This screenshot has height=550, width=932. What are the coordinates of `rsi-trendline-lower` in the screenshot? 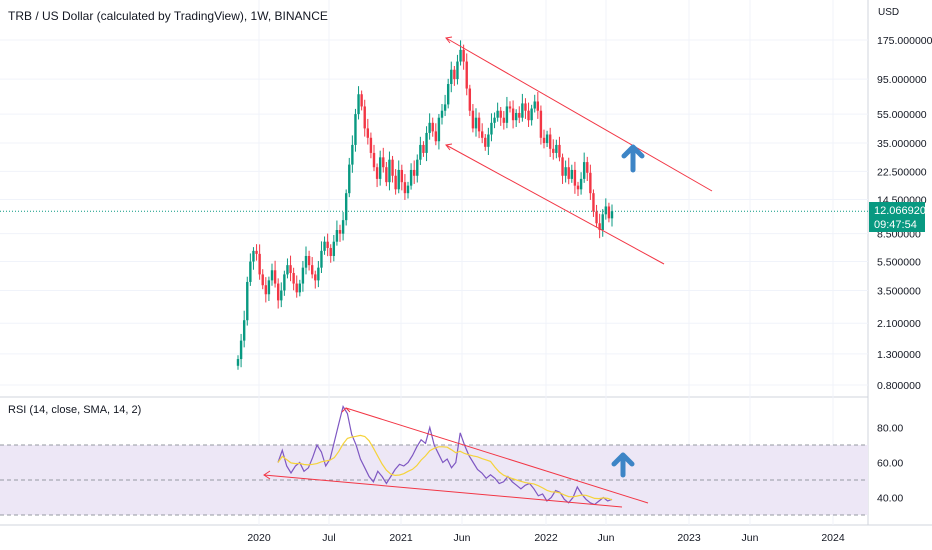 It's located at (443, 491).